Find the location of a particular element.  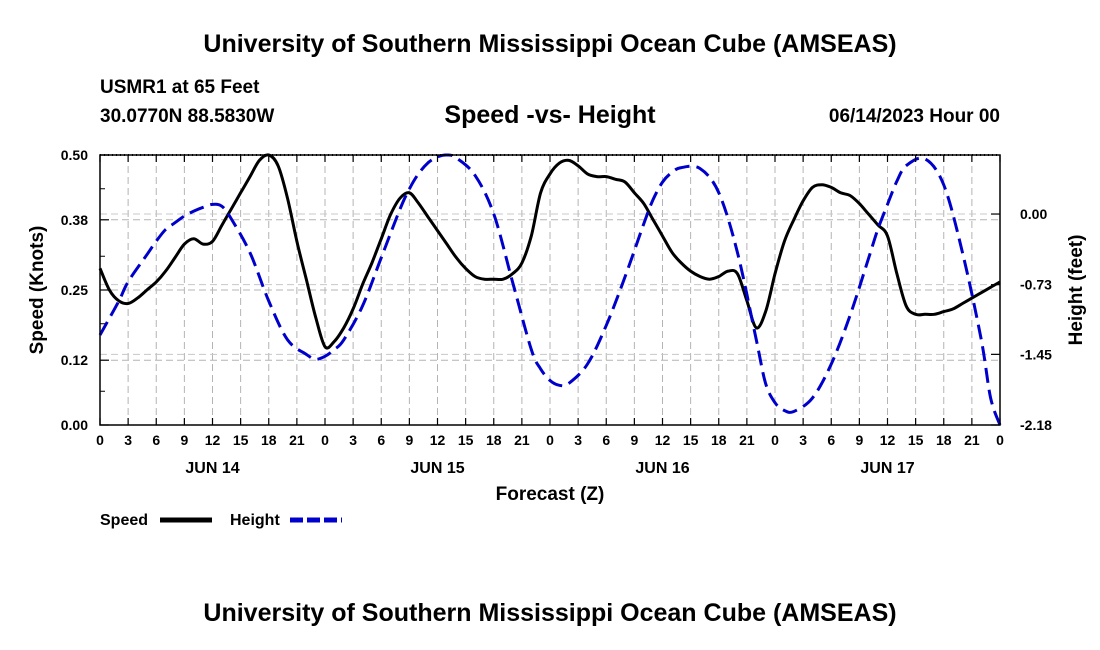

y-tick-label: 0.00 is located at coordinates (74, 425).